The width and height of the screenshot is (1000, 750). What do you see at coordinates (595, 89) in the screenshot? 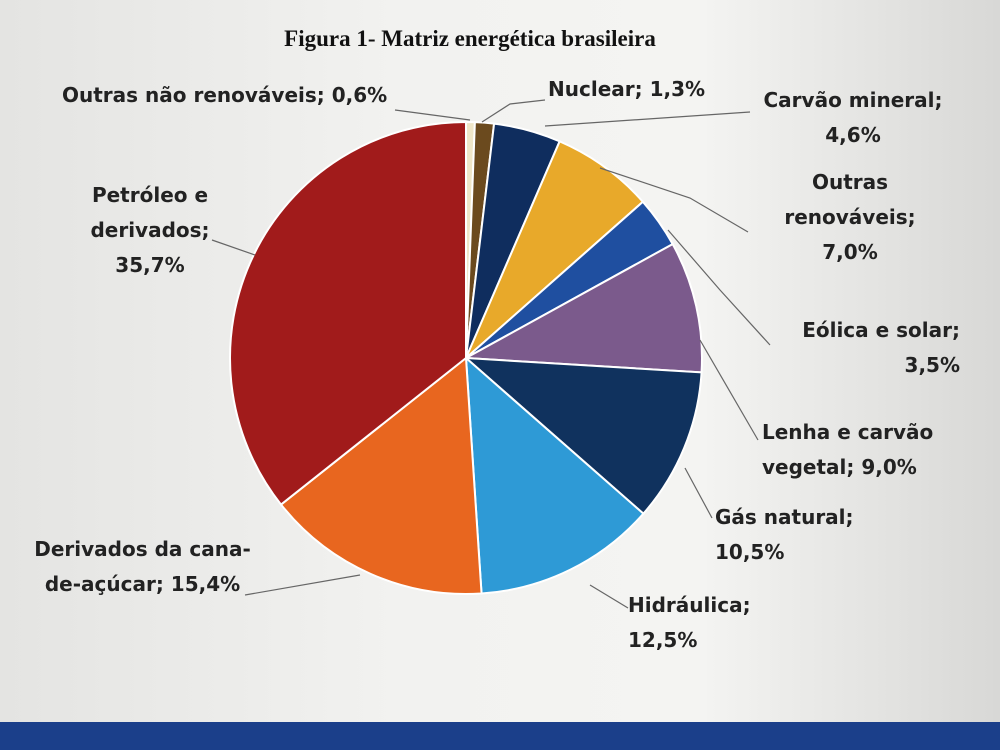
I see `category-label: Nuclear;` at bounding box center [595, 89].